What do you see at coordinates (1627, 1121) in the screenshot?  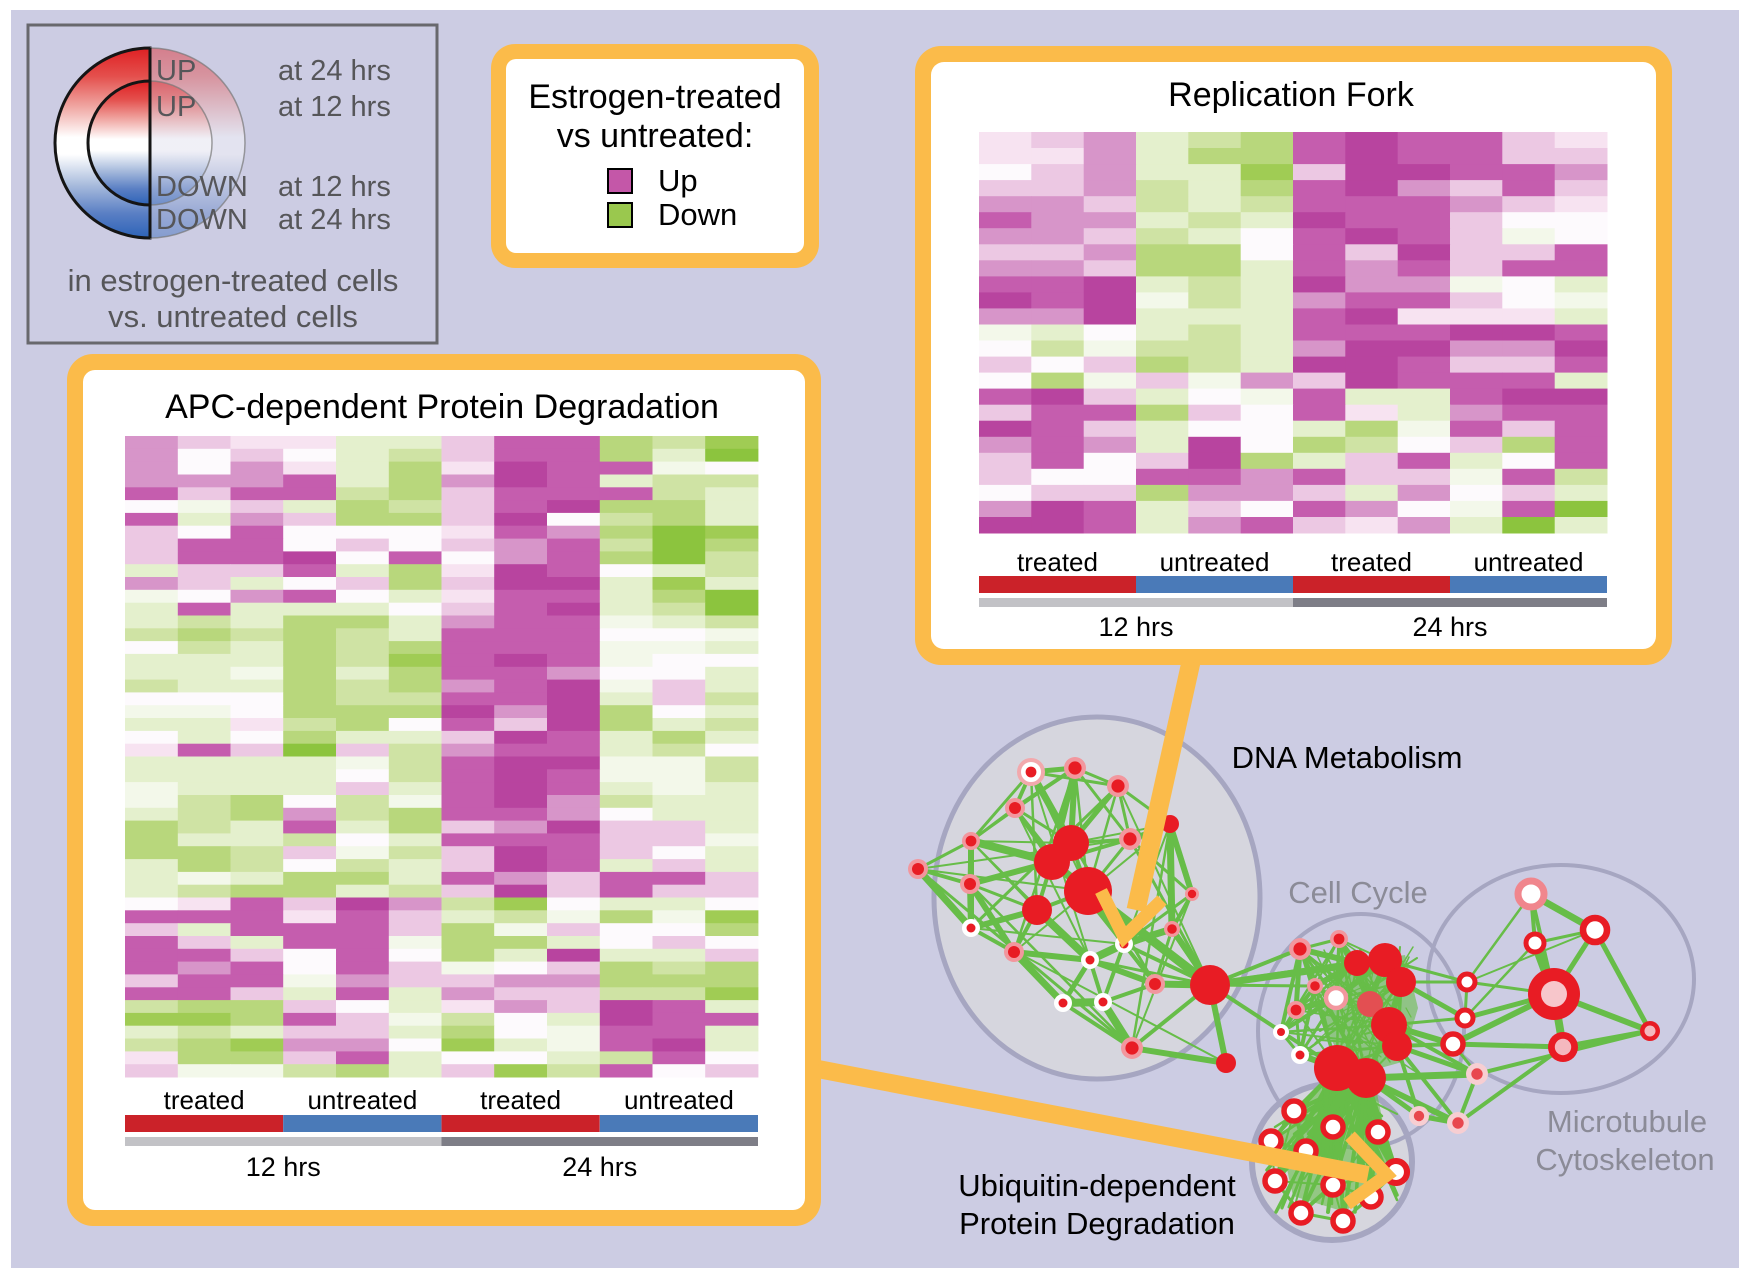 I see `svg-text: Microtubule` at bounding box center [1627, 1121].